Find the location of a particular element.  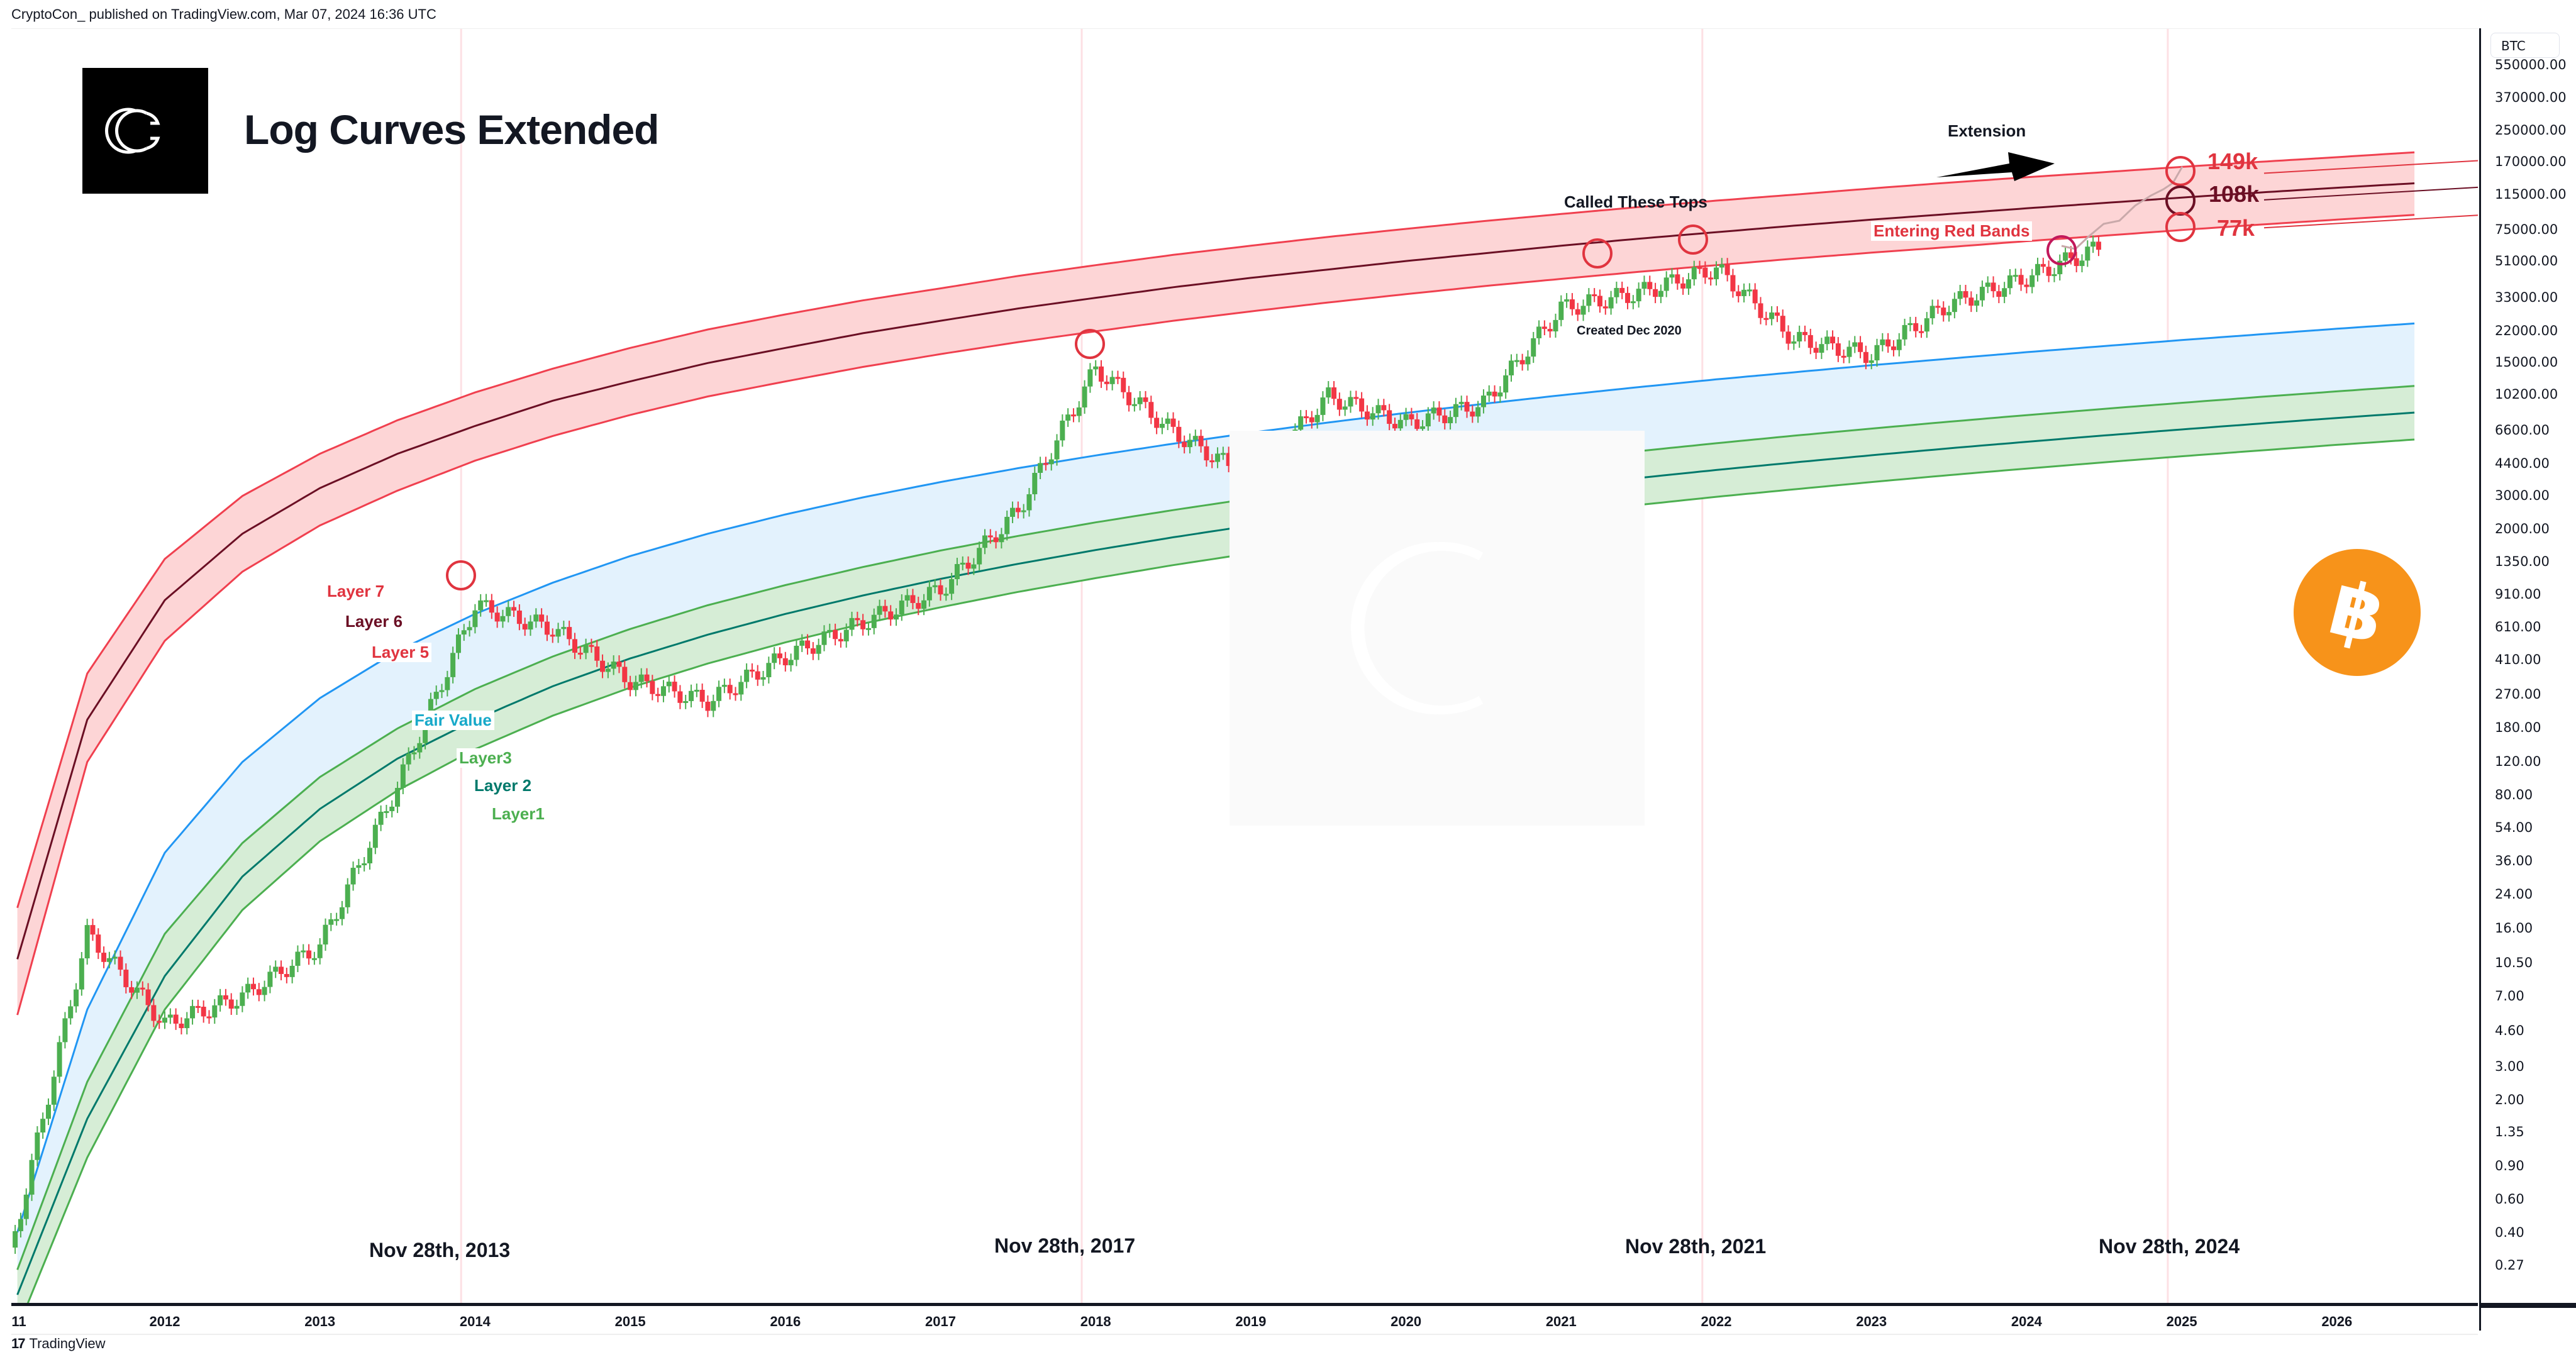

layer2-label: Layer 2 is located at coordinates (503, 785).